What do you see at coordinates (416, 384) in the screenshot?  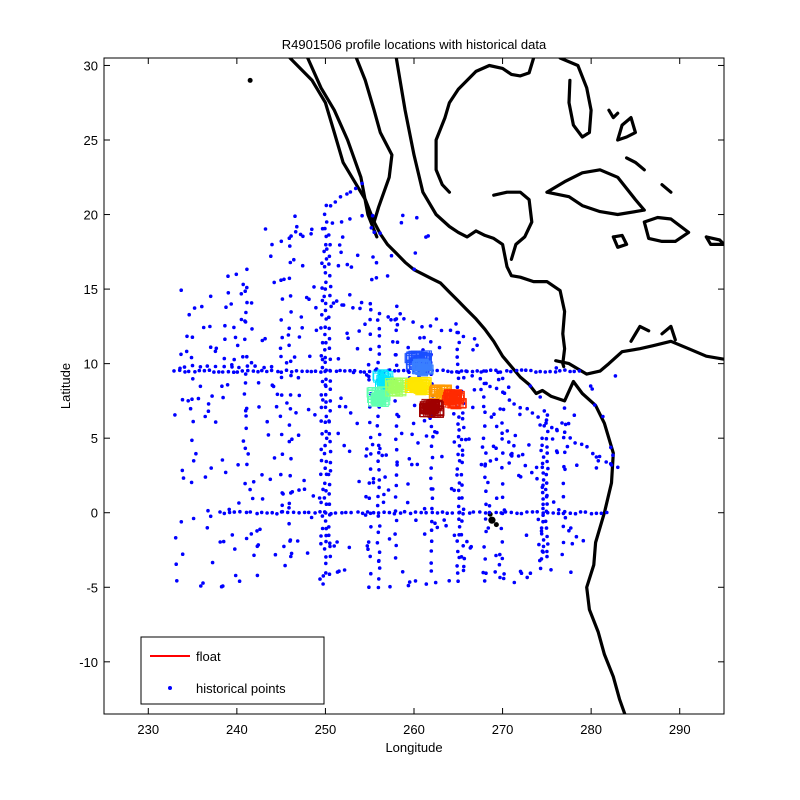 I see `float-profiles-layer` at bounding box center [416, 384].